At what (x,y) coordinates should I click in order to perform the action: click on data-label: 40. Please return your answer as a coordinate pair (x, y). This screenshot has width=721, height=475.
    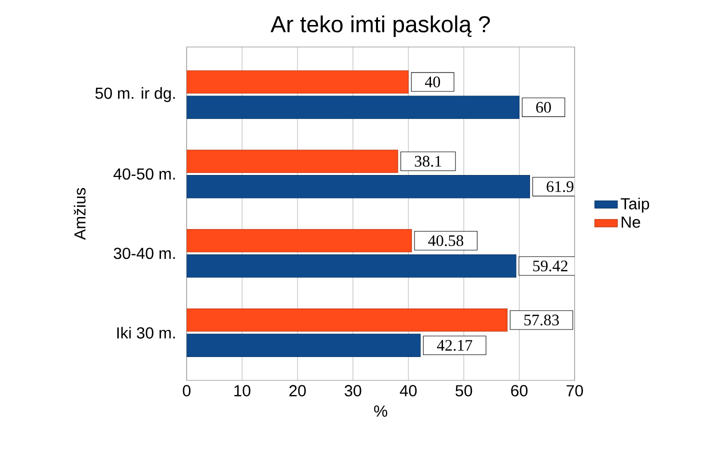
    Looking at the image, I should click on (432, 82).